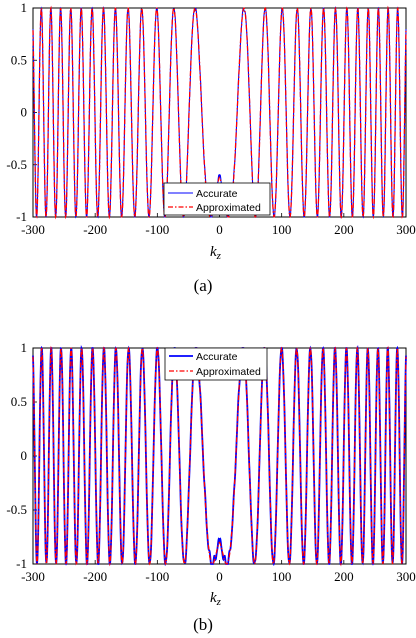 The width and height of the screenshot is (416, 638). I want to click on legend-box-b, so click(216, 364).